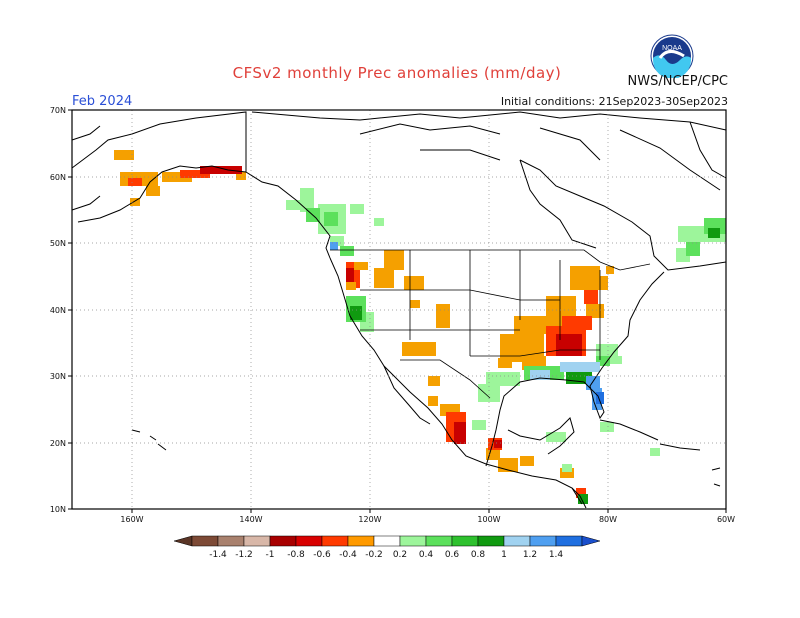  What do you see at coordinates (530, 555) in the screenshot?
I see `colorbar-tick-label: 1.2` at bounding box center [530, 555].